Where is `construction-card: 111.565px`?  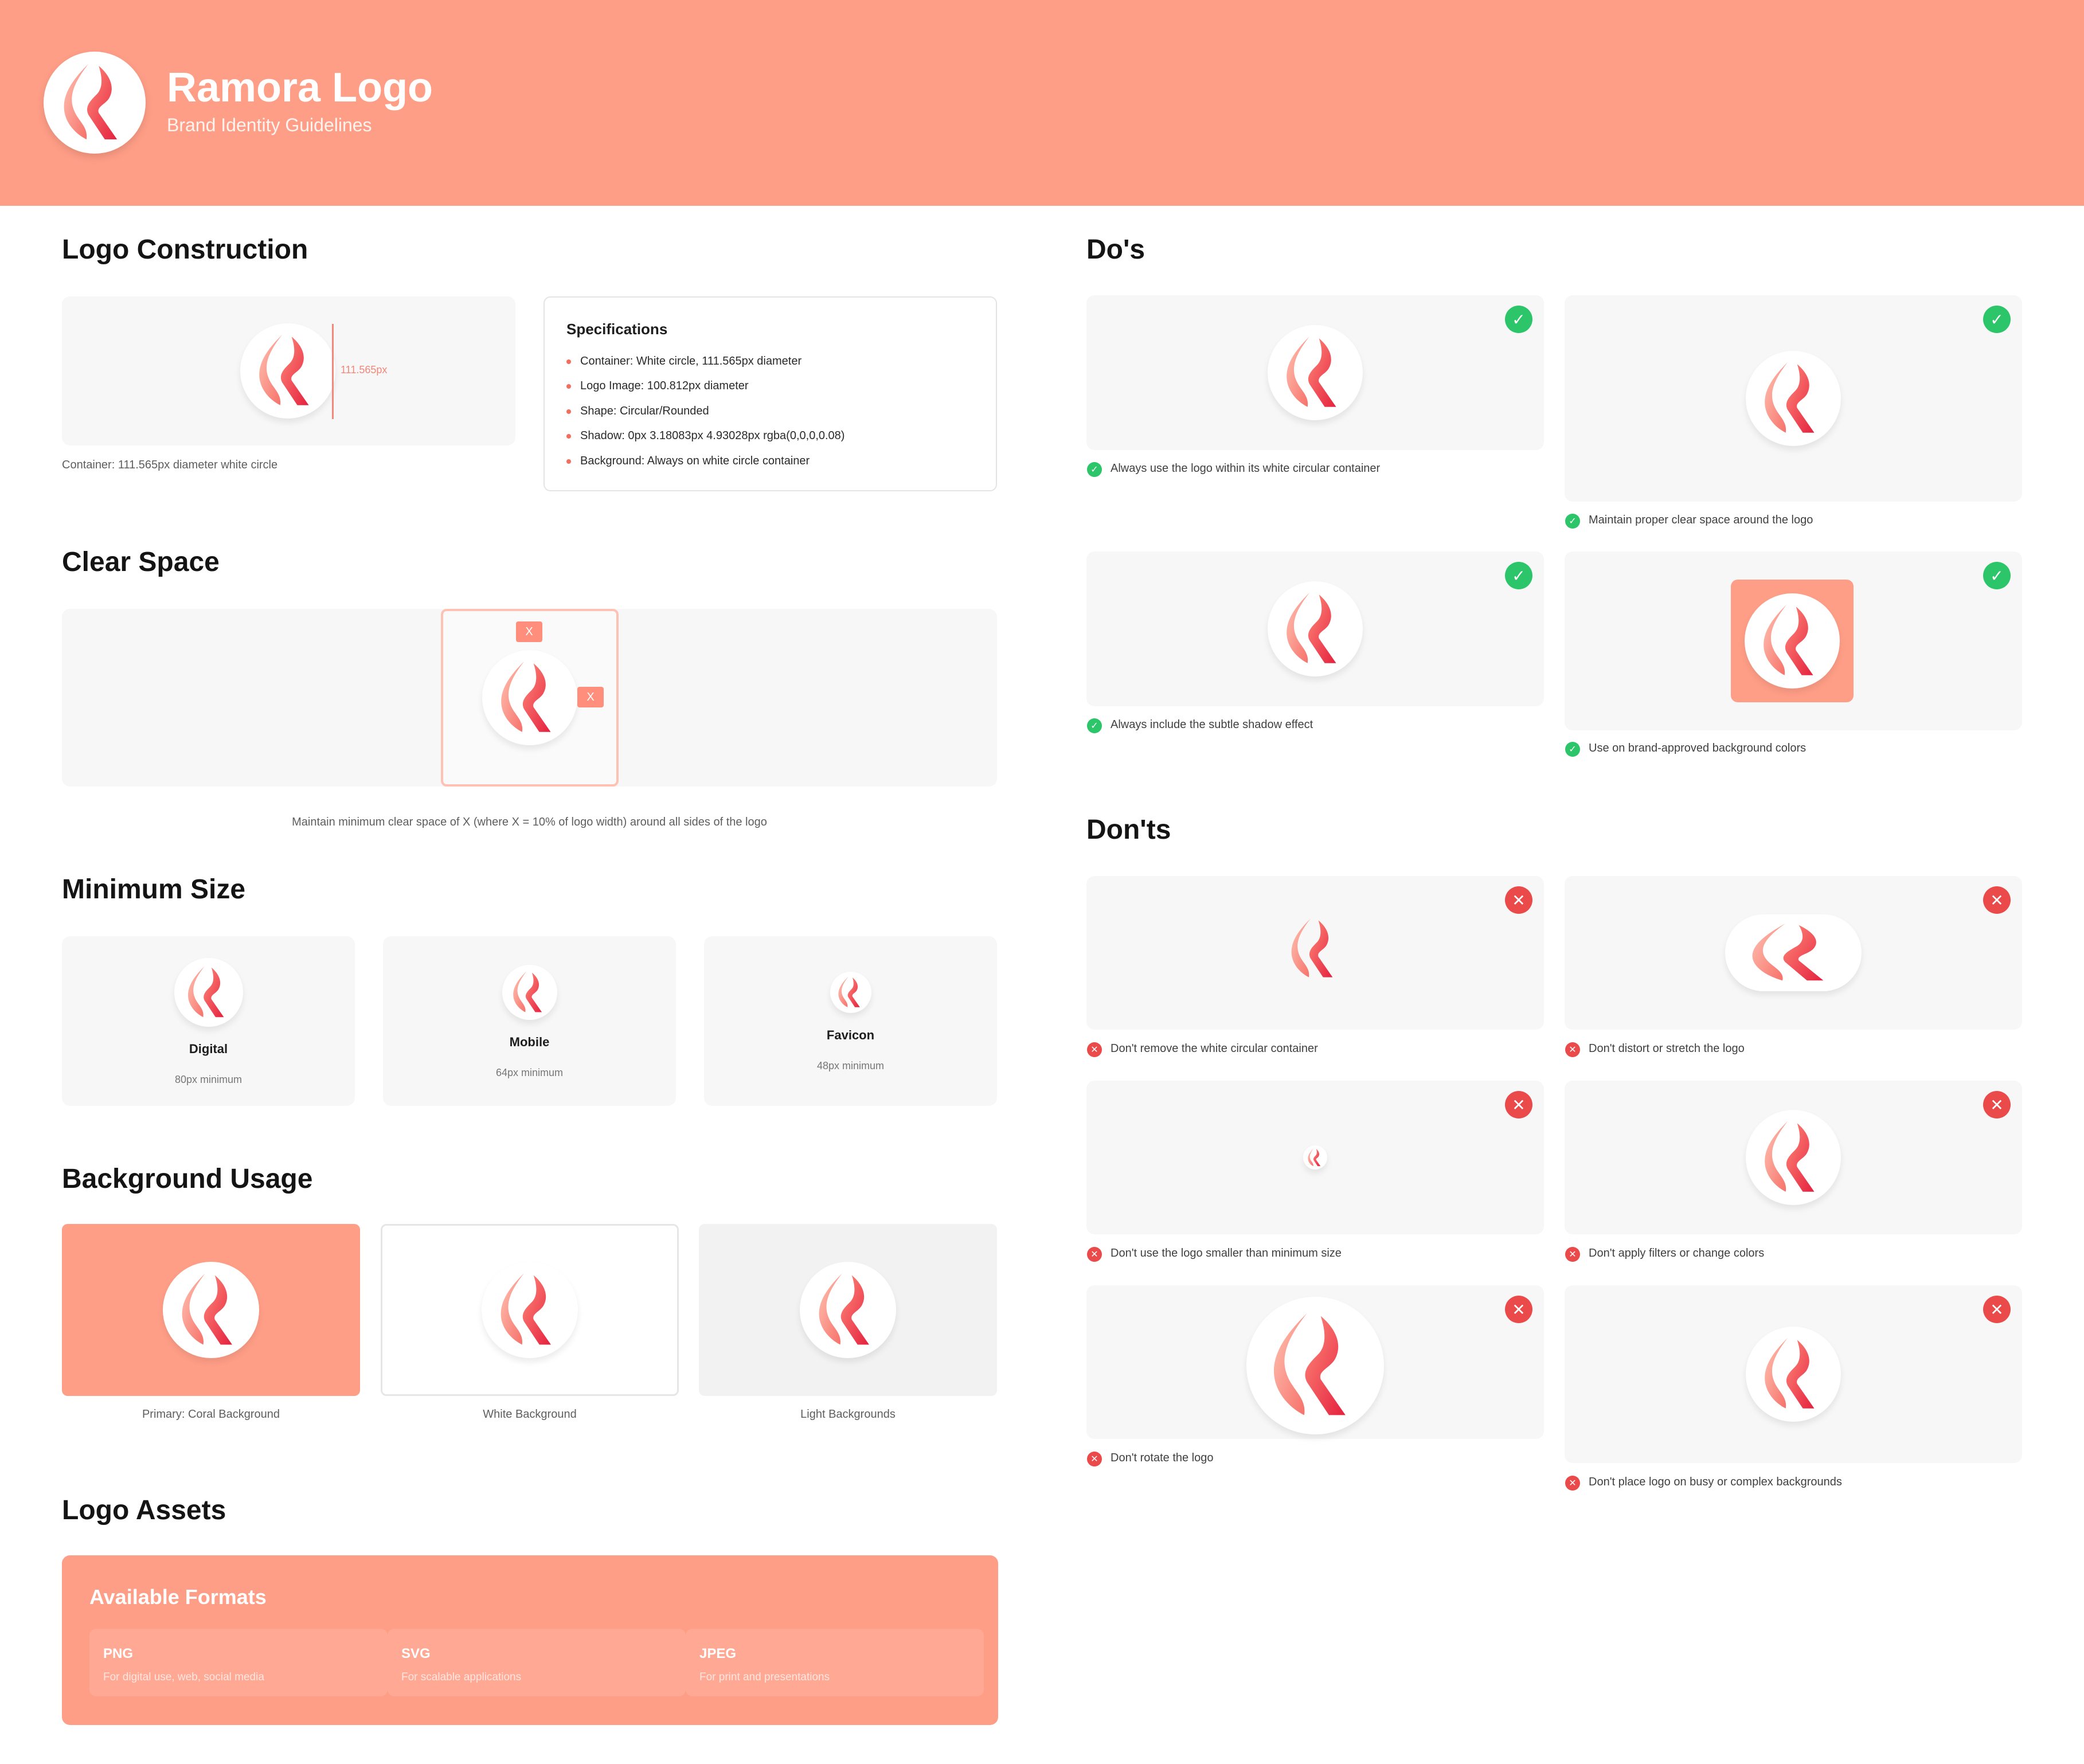 construction-card: 111.565px is located at coordinates (289, 370).